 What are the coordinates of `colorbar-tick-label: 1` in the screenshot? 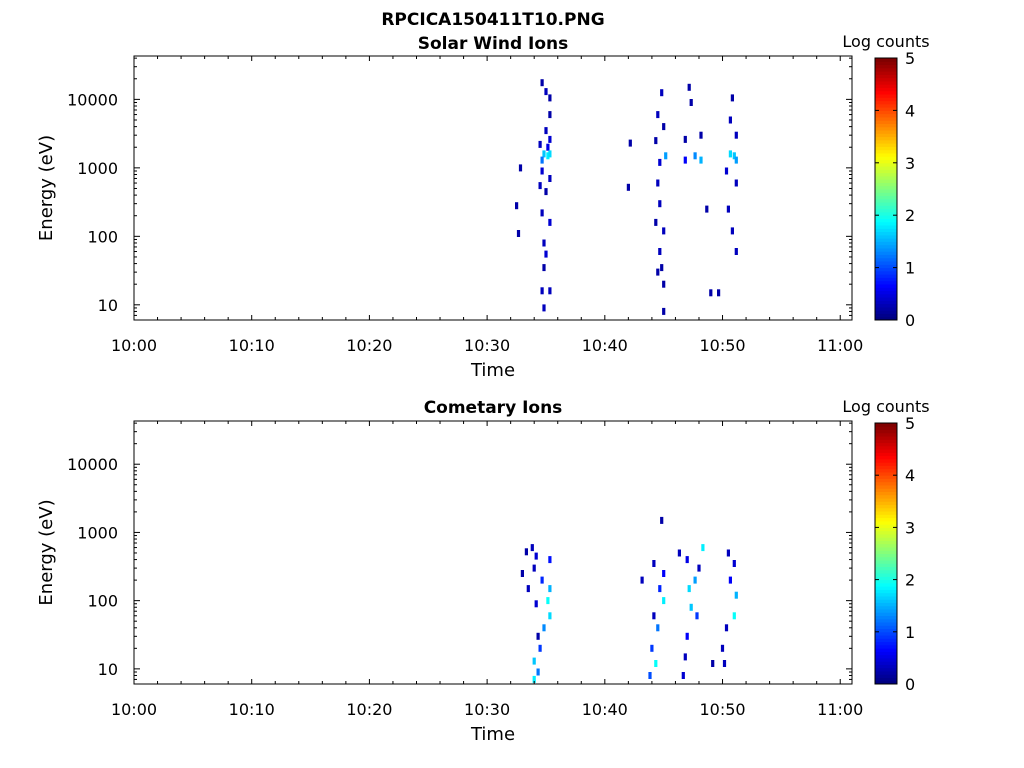 It's located at (910, 268).